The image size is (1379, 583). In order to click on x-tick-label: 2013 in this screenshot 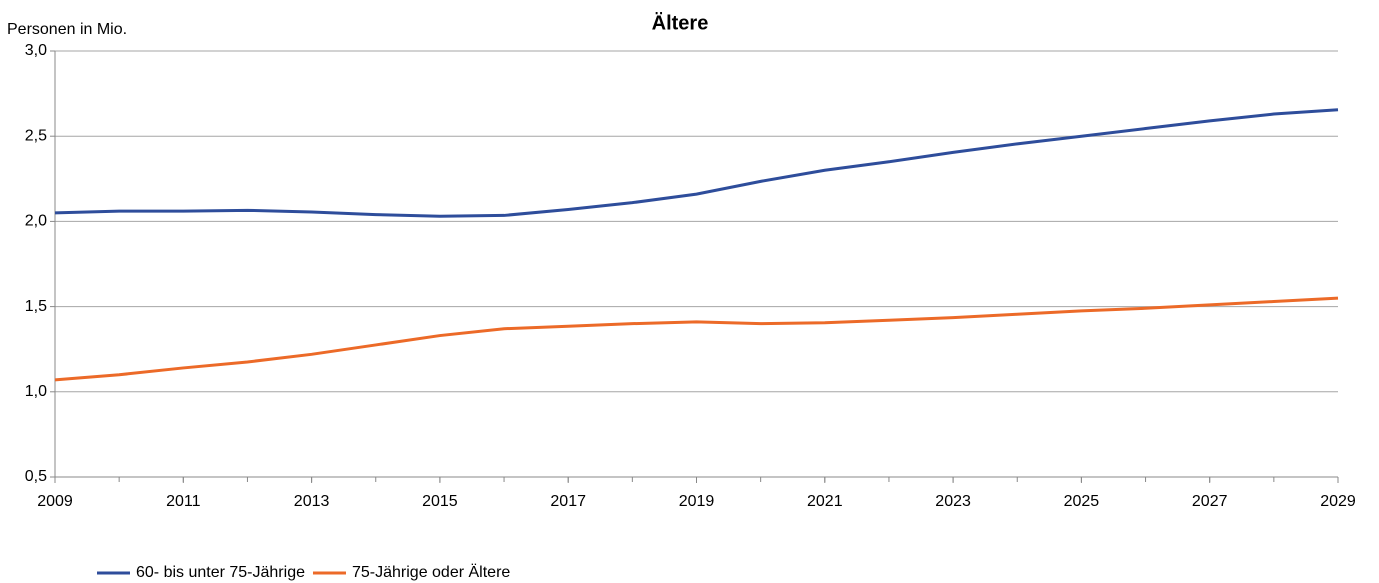, I will do `click(312, 501)`.